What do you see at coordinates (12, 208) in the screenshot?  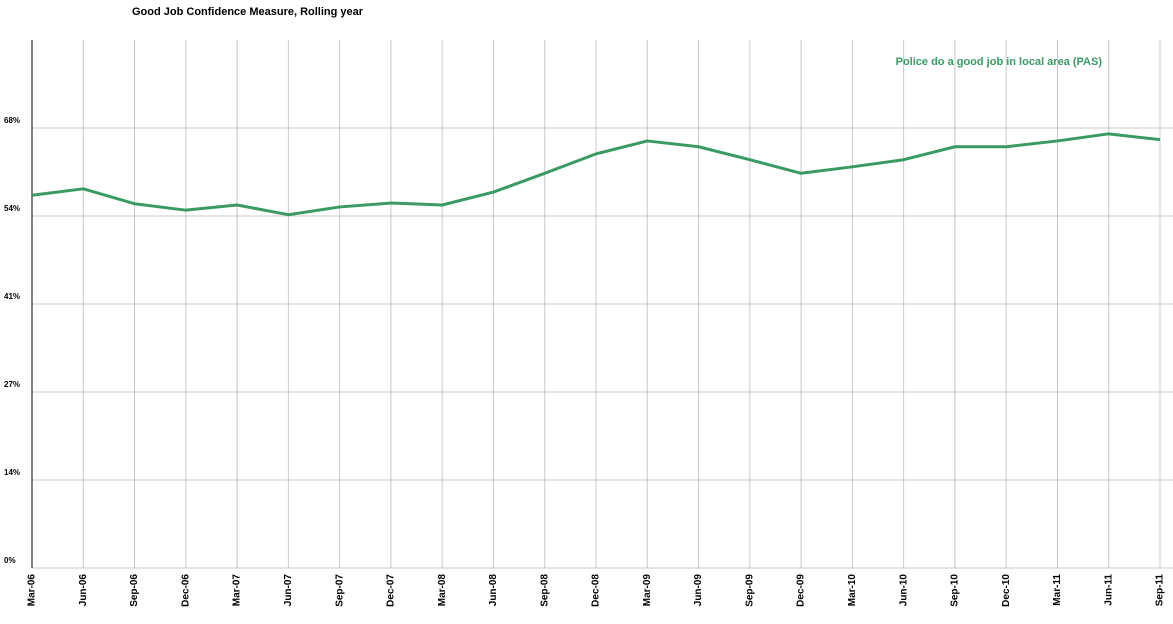 I see `y-tick-label: 54%` at bounding box center [12, 208].